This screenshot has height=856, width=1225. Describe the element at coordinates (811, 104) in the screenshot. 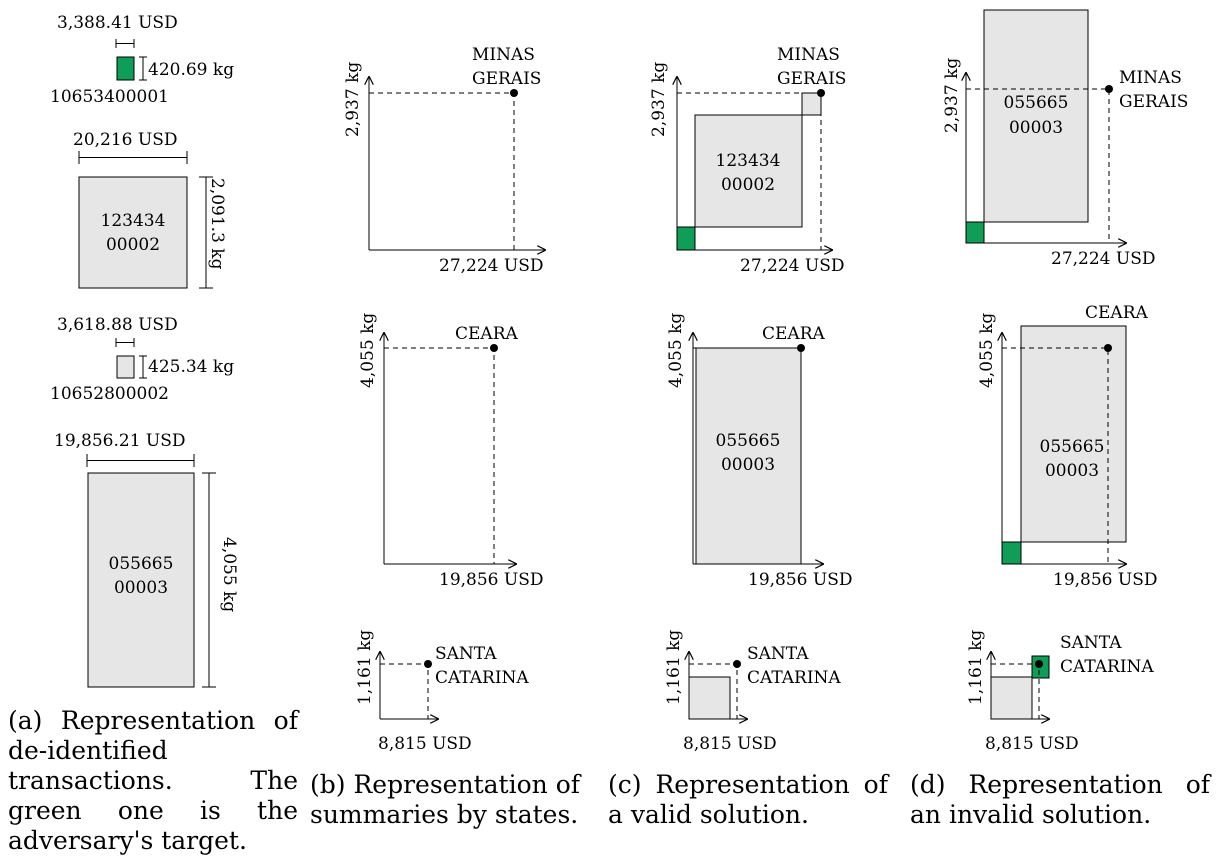

I see `c-mg-small-box` at that location.